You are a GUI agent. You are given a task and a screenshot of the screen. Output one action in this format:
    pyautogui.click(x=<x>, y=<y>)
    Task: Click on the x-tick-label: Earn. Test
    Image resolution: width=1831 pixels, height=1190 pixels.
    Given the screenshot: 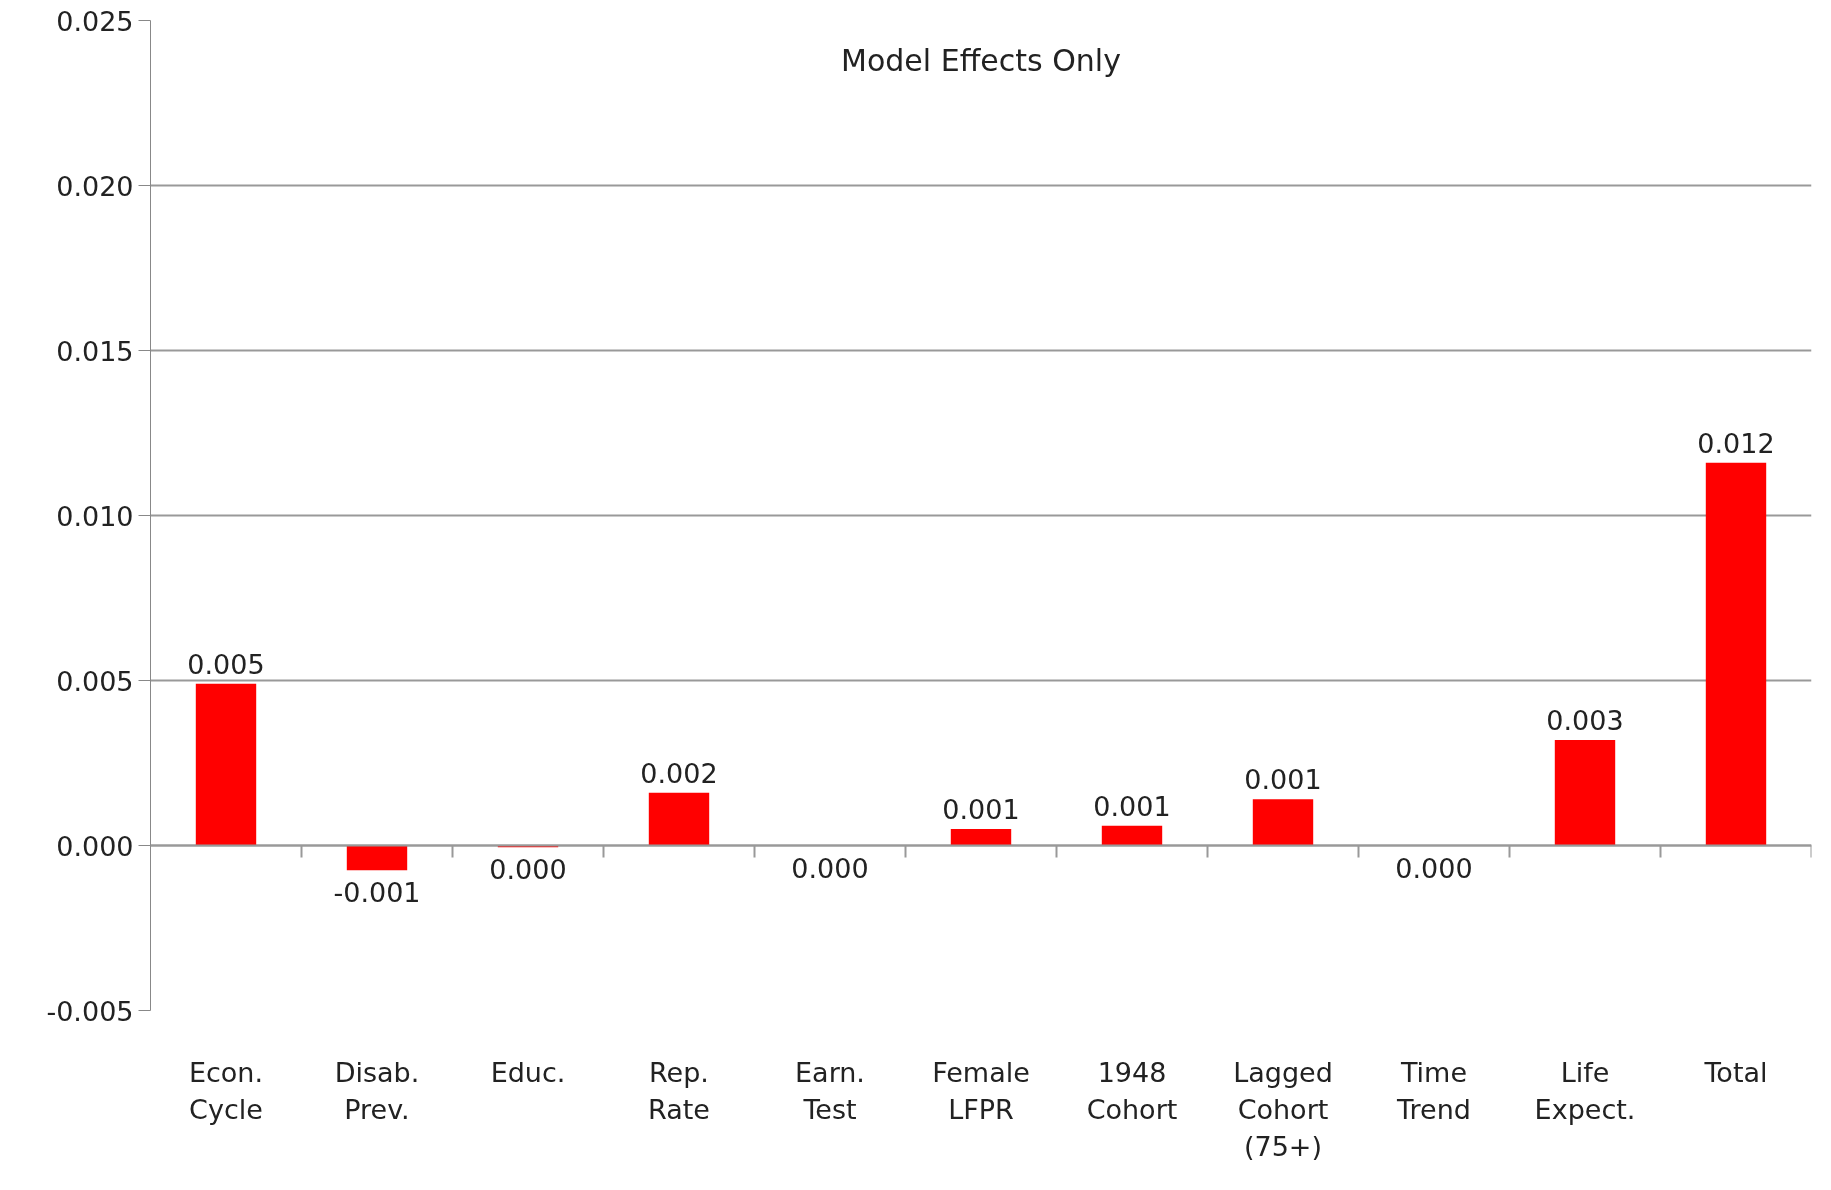 What is the action you would take?
    pyautogui.click(x=830, y=1090)
    